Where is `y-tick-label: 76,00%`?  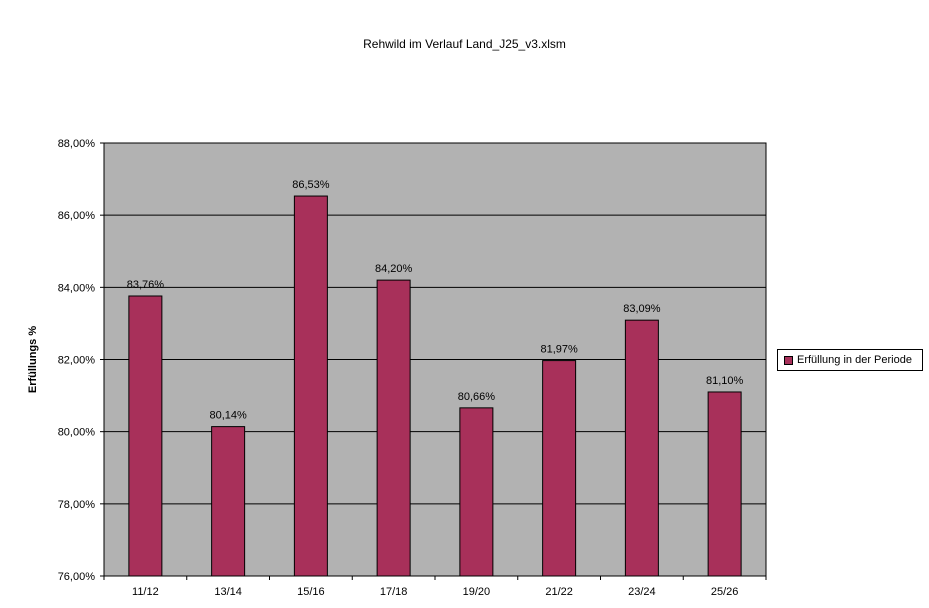
y-tick-label: 76,00% is located at coordinates (77, 577).